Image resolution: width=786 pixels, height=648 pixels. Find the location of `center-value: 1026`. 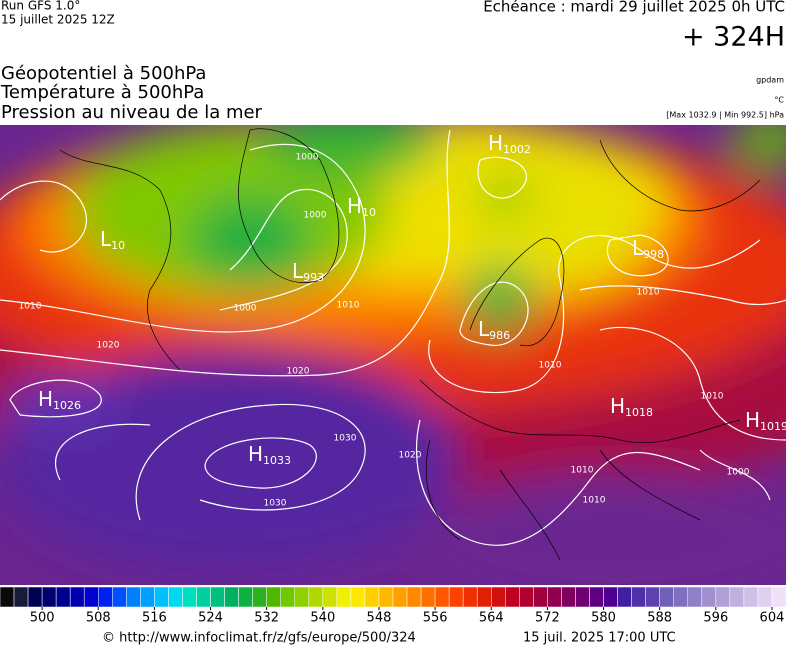

center-value: 1026 is located at coordinates (67, 405).